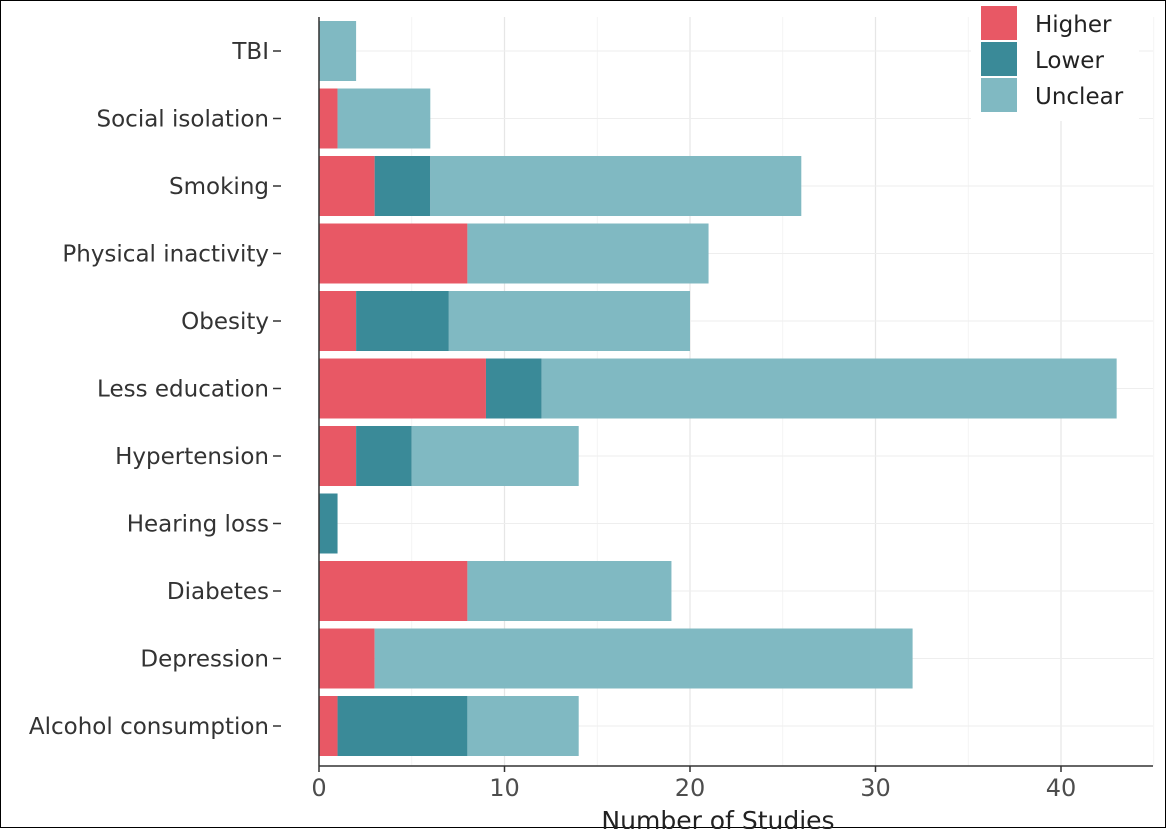  What do you see at coordinates (588, 253) in the screenshot?
I see `bar-unclear-physical-inactivity` at bounding box center [588, 253].